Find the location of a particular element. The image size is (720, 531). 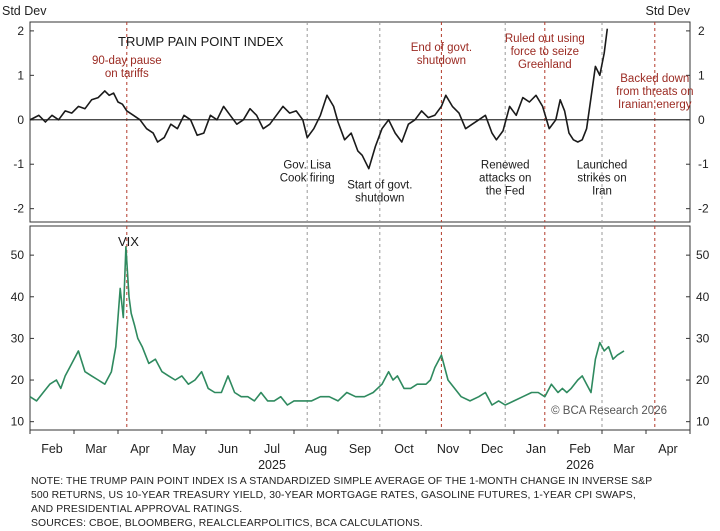

x-tick-label: May is located at coordinates (184, 449).